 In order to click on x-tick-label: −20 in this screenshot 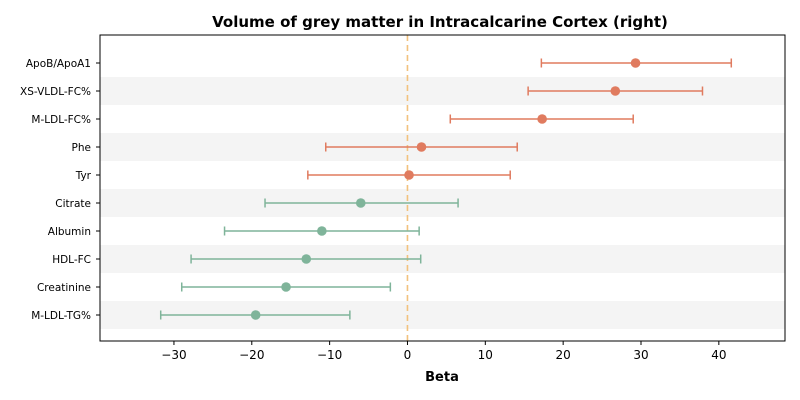, I will do `click(251, 355)`.